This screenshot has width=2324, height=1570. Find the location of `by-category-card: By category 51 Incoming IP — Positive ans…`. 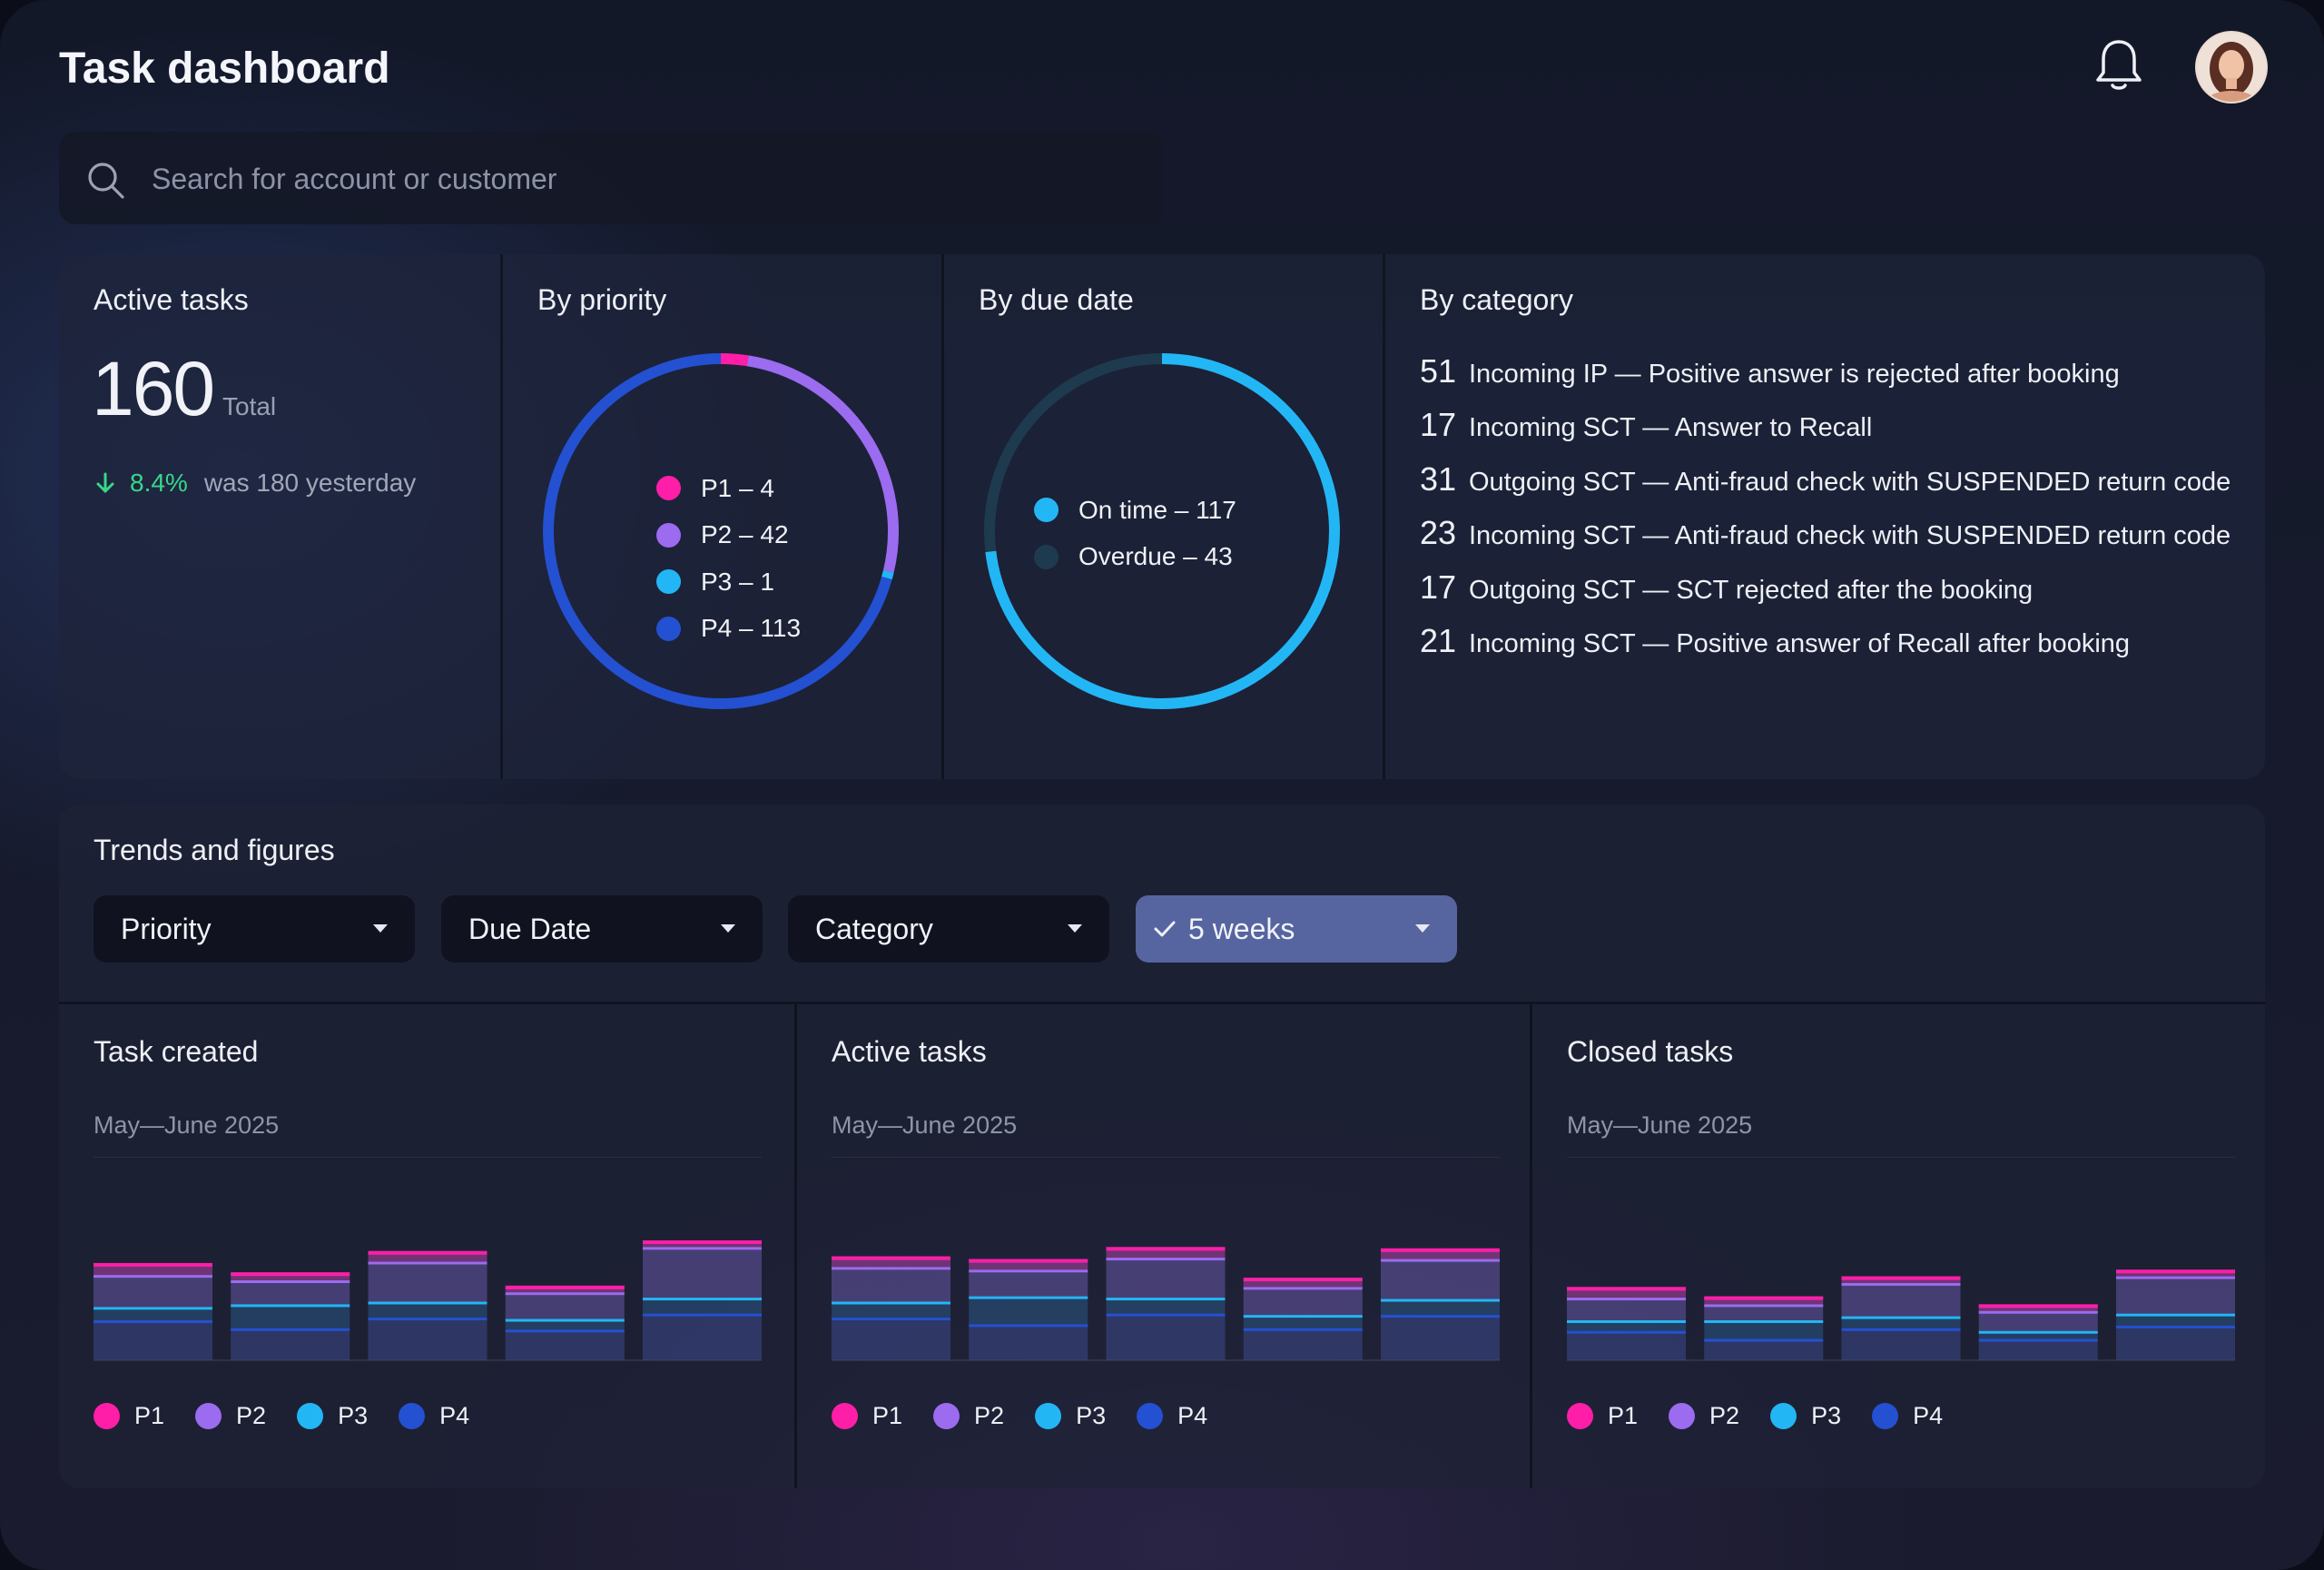

by-category-card: By category 51 Incoming IP — Positive ans… is located at coordinates (1824, 516).